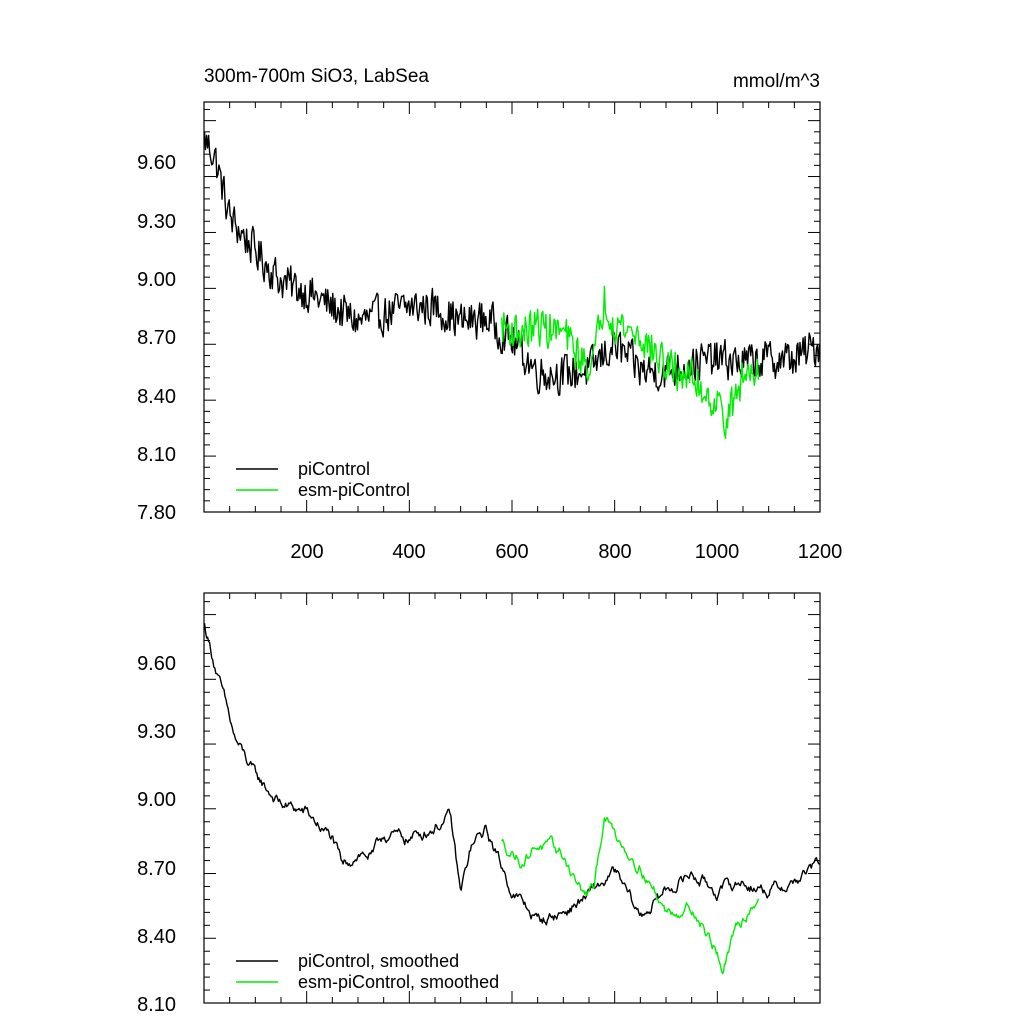 Image resolution: width=1024 pixels, height=1024 pixels. I want to click on top-plot-legend: piControl esm-piControl, so click(323, 479).